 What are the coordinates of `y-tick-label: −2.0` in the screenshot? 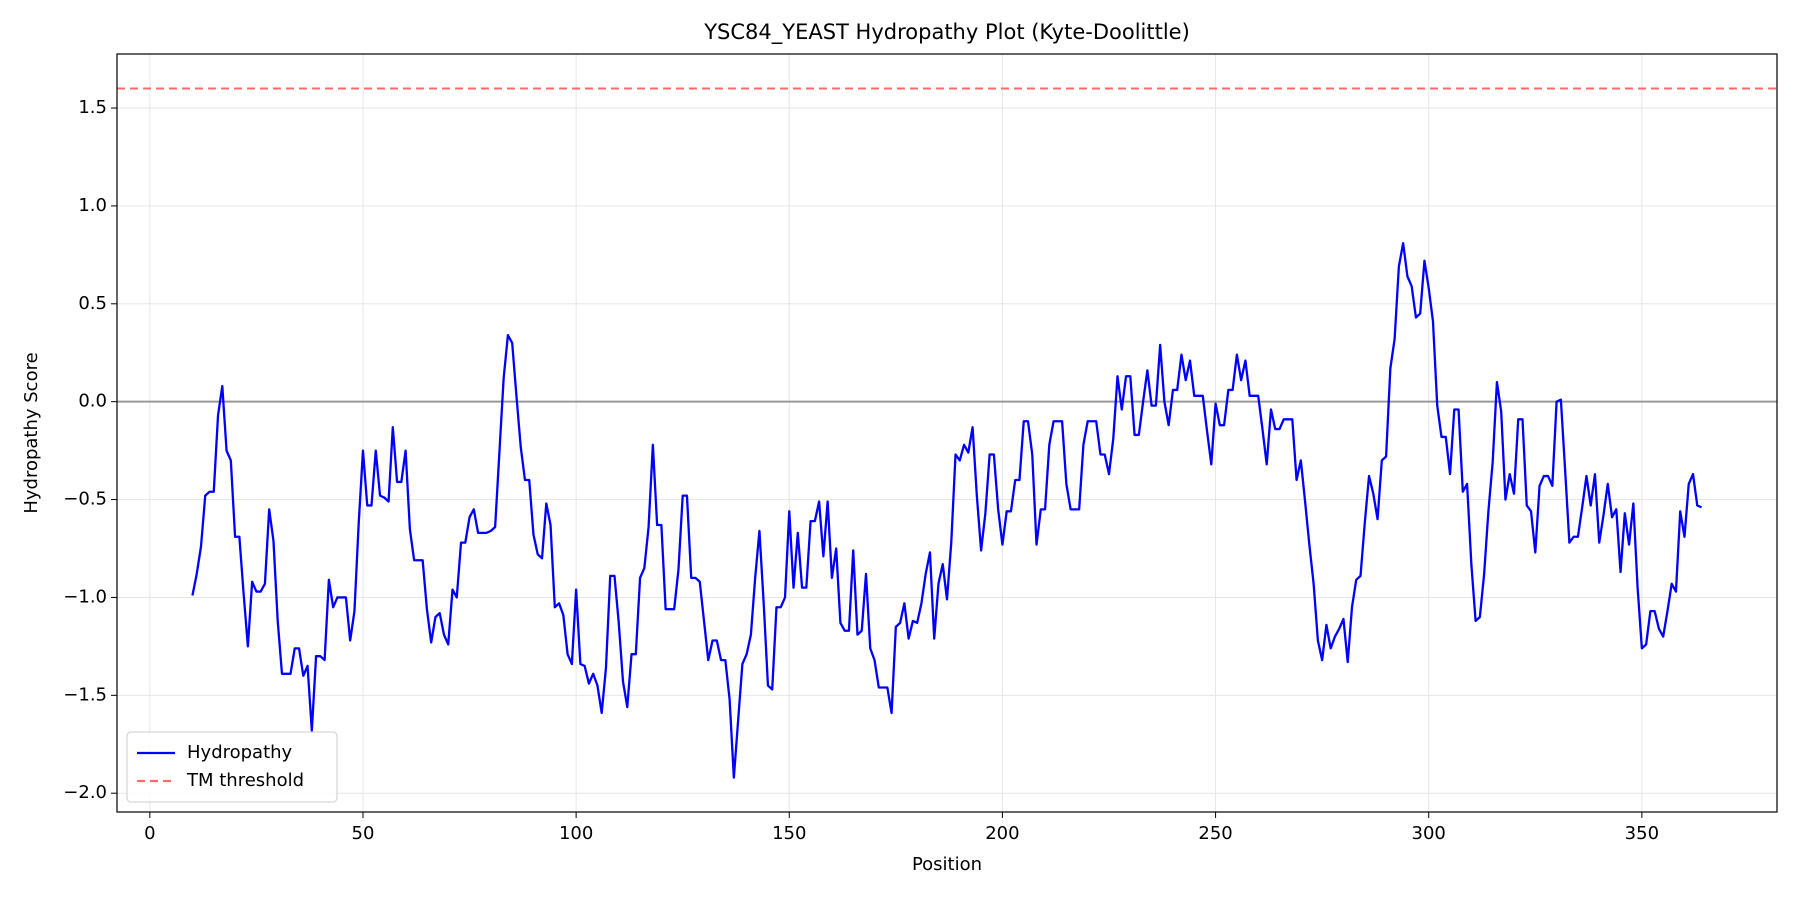 It's located at (85, 792).